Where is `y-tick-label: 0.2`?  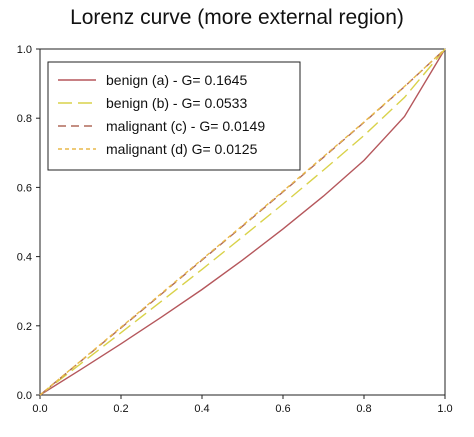 y-tick-label: 0.2 is located at coordinates (24, 327).